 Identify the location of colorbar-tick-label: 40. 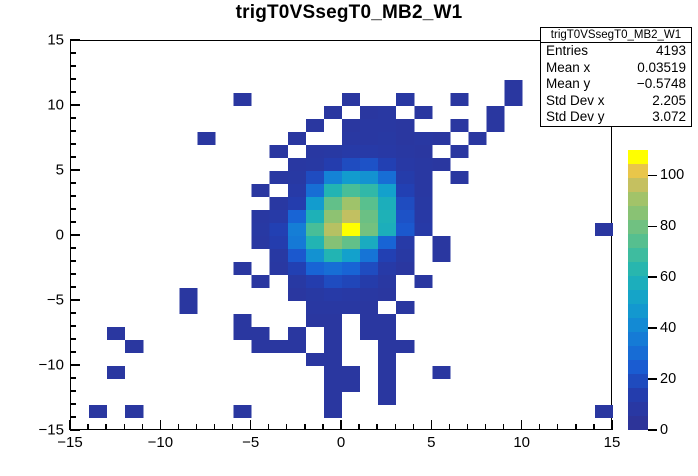
(668, 328).